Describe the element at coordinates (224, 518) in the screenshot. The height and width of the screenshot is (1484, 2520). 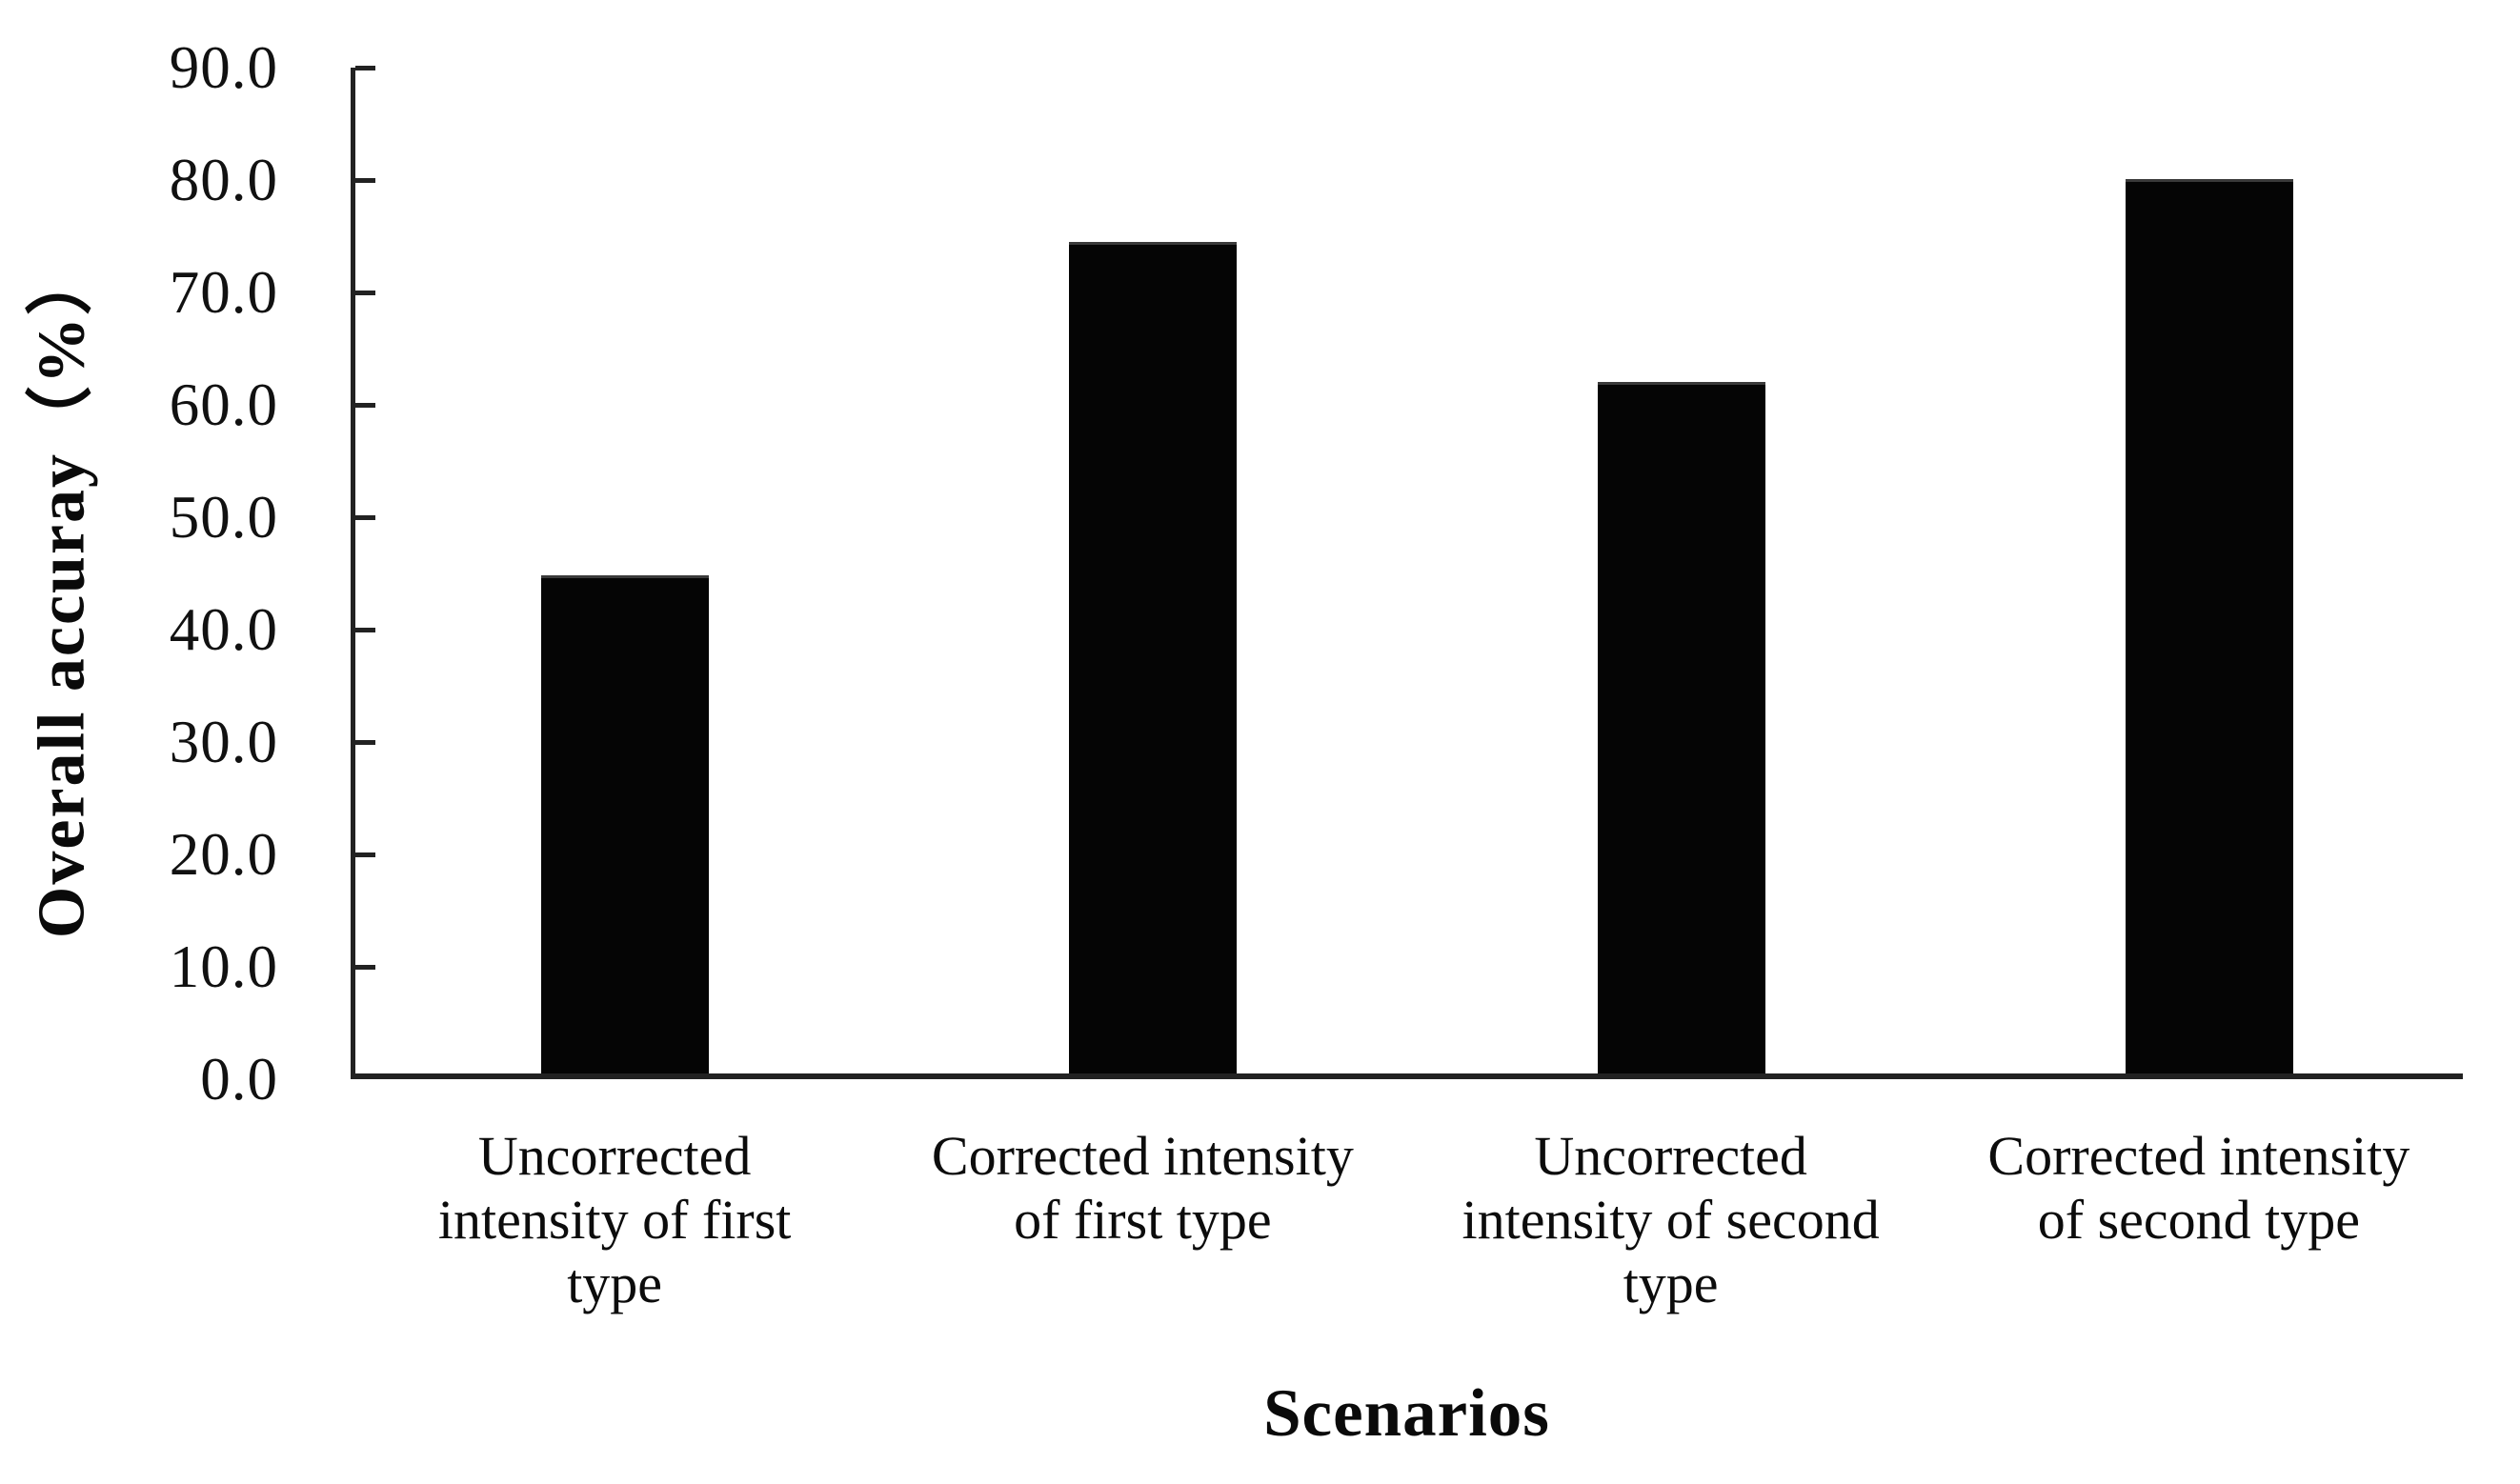
I see `y-tick-label: 50.0` at that location.